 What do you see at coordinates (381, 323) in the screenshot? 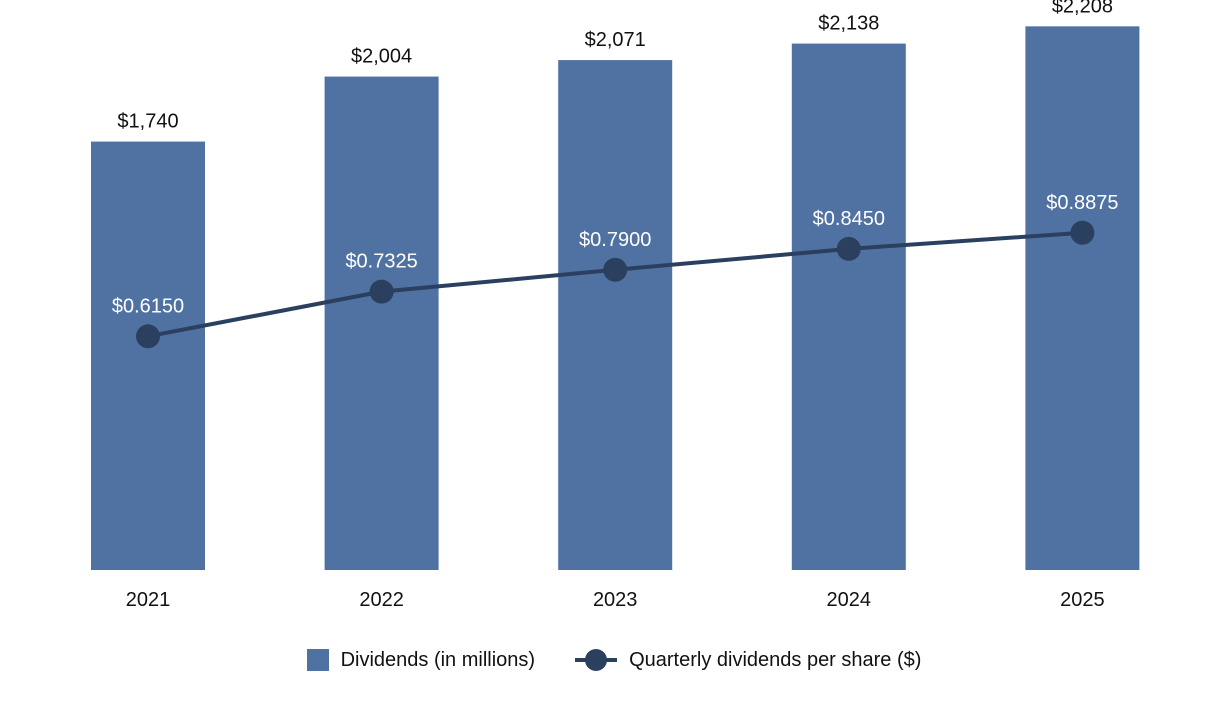
I see `bar-2022` at bounding box center [381, 323].